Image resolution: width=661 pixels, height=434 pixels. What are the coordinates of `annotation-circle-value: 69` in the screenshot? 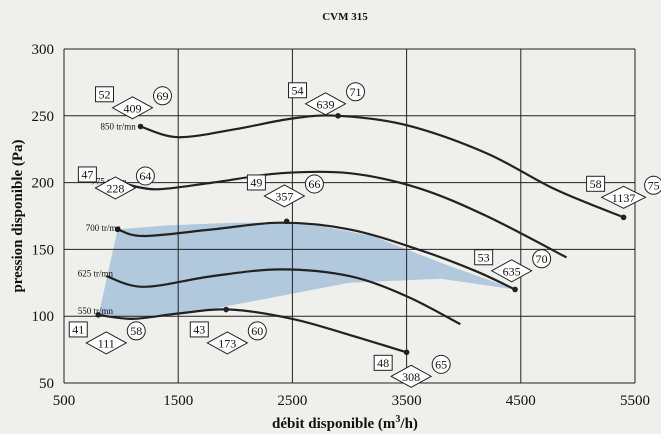 It's located at (163, 96).